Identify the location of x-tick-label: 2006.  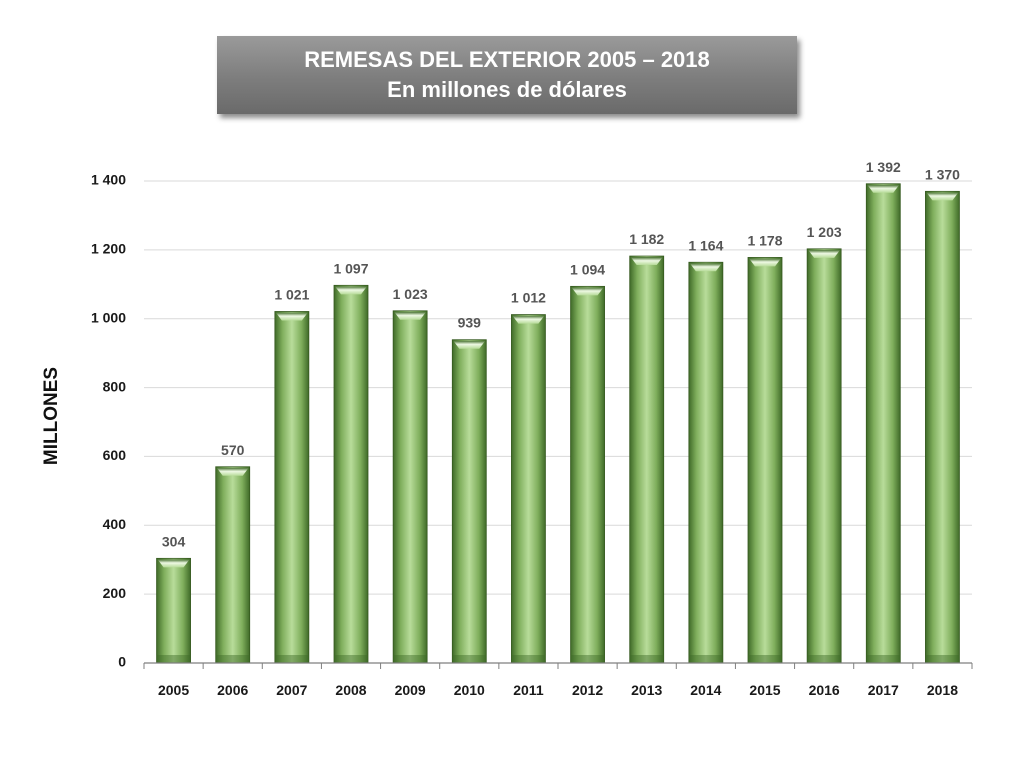
(232, 690).